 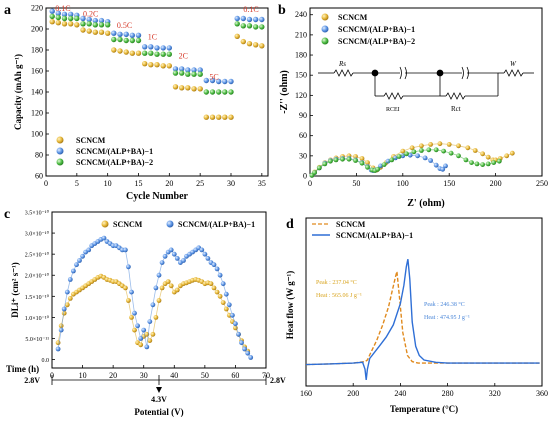 I want to click on circuit-label-rcei: RCEI, so click(x=393, y=110).